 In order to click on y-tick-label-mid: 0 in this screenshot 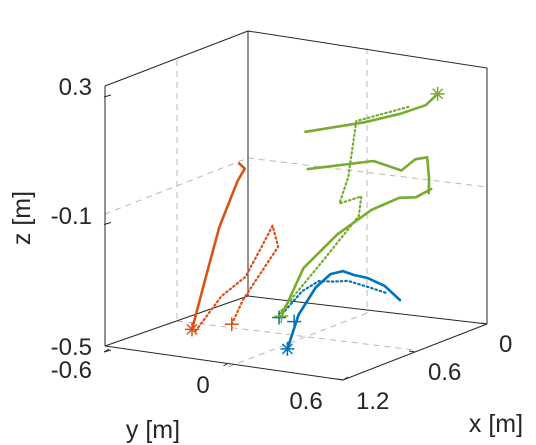, I will do `click(202, 385)`.